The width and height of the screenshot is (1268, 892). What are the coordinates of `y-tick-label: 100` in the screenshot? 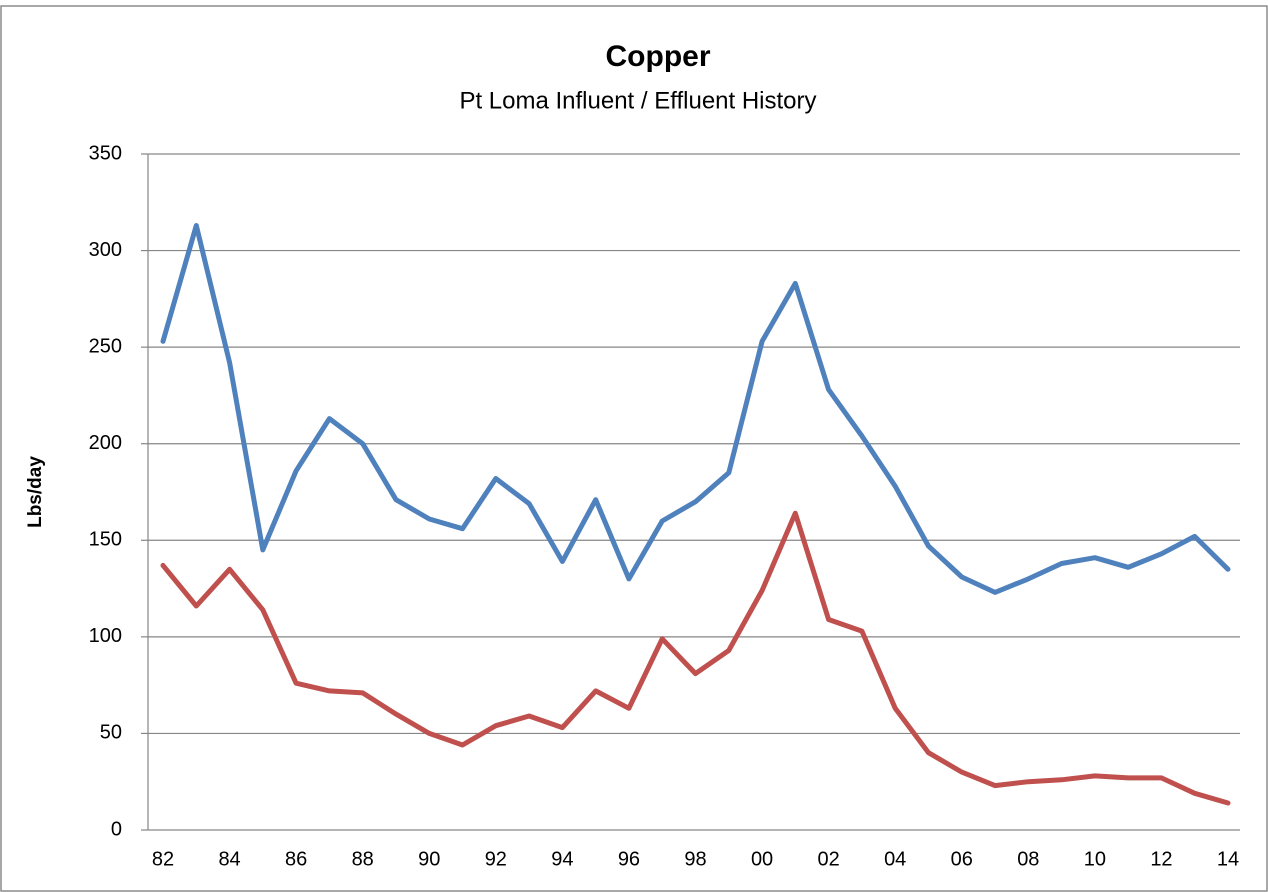 It's located at (105, 636).